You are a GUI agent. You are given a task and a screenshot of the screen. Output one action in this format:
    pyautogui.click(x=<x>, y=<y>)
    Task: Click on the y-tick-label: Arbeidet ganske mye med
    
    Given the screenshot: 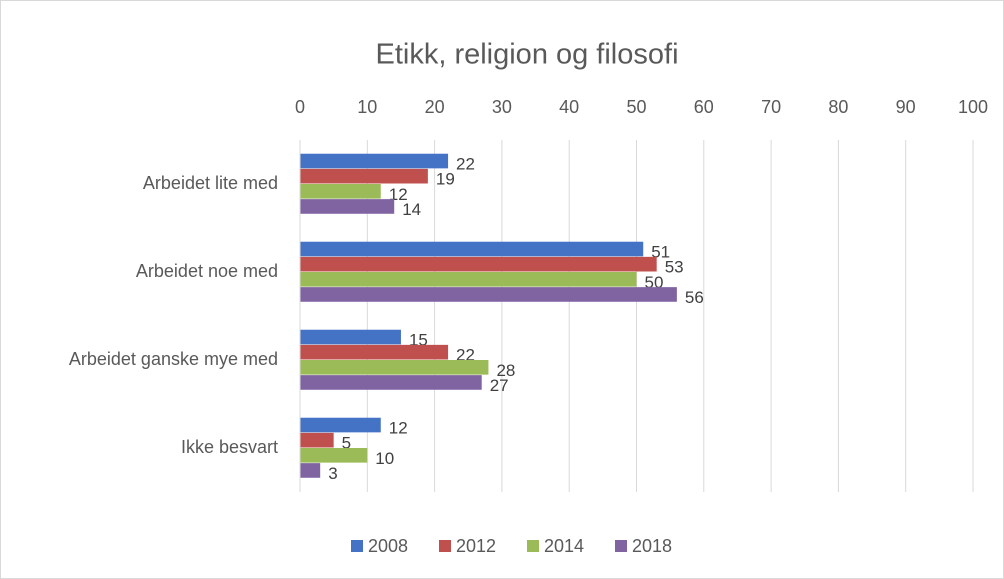 What is the action you would take?
    pyautogui.click(x=173, y=359)
    